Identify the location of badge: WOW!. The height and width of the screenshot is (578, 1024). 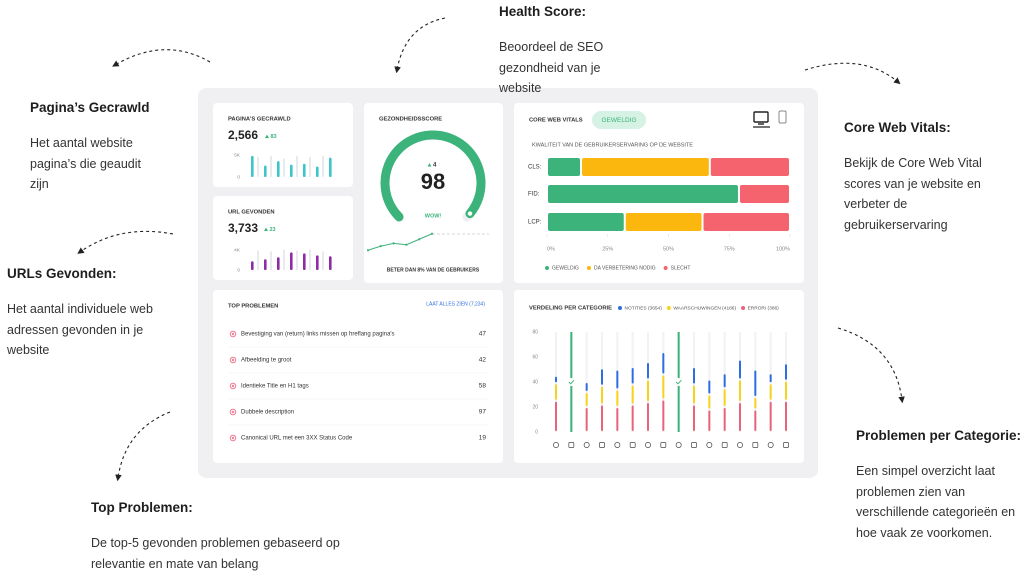
(433, 216).